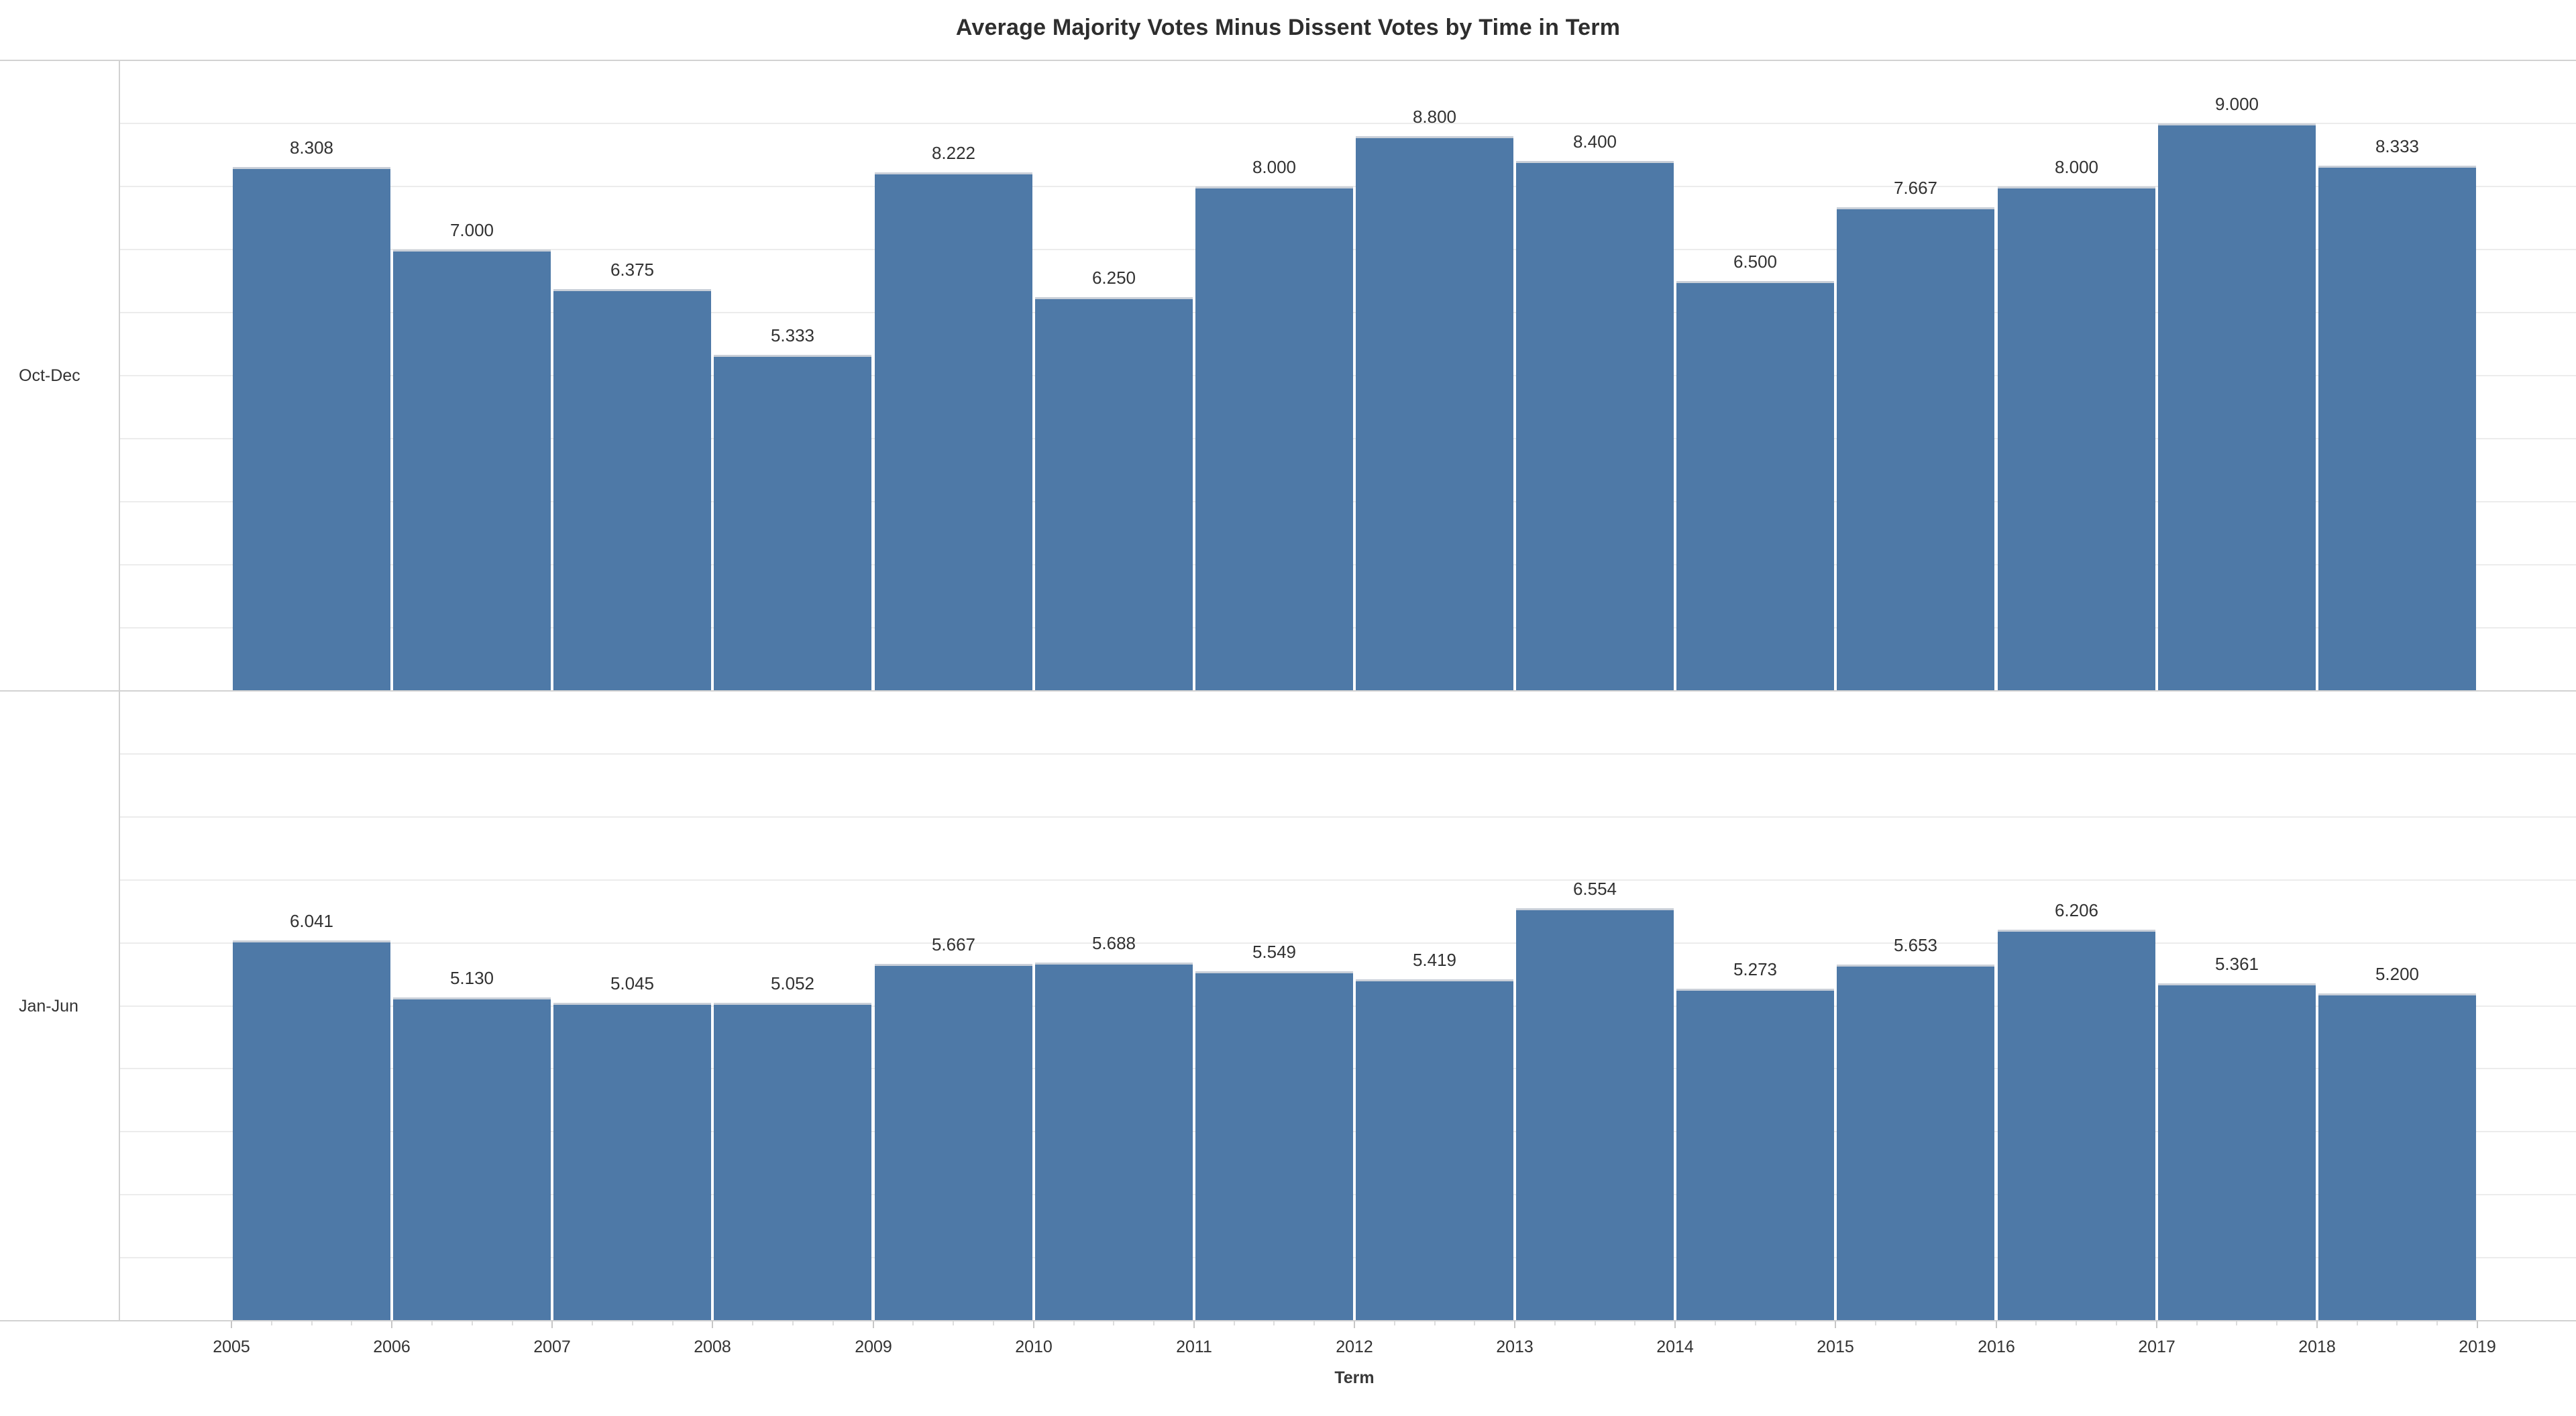 This screenshot has height=1416, width=2576. I want to click on x-tick-label-2007: 2007, so click(552, 1347).